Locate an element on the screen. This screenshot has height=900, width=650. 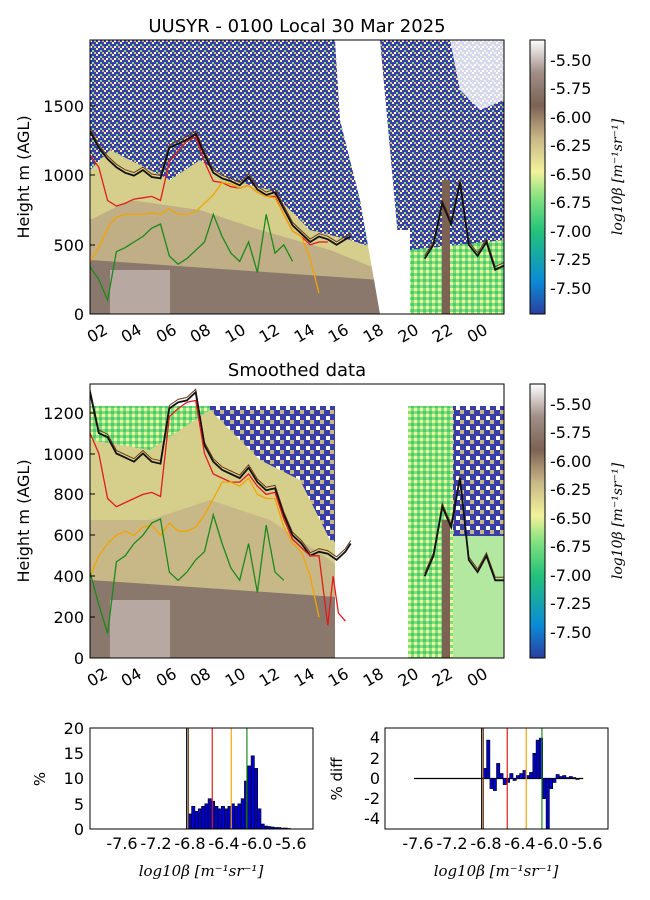
top-xtick-label: 04 is located at coordinates (131, 333).